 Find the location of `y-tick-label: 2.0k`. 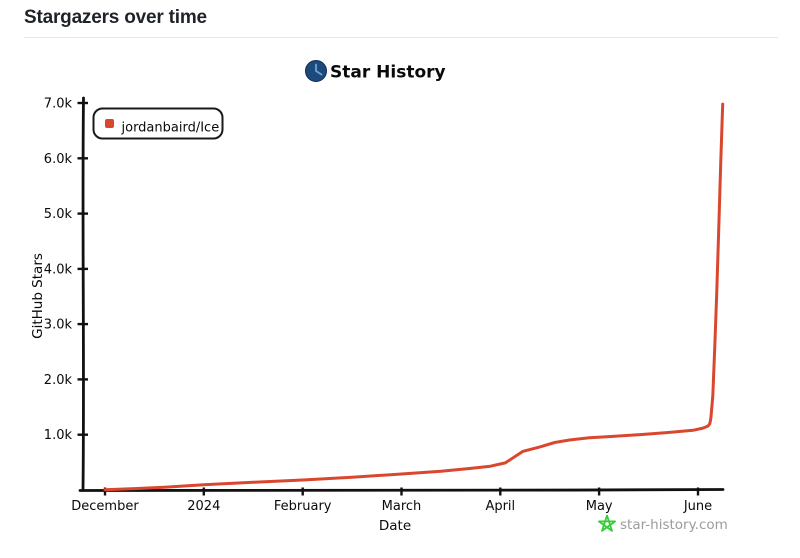

y-tick-label: 2.0k is located at coordinates (58, 380).